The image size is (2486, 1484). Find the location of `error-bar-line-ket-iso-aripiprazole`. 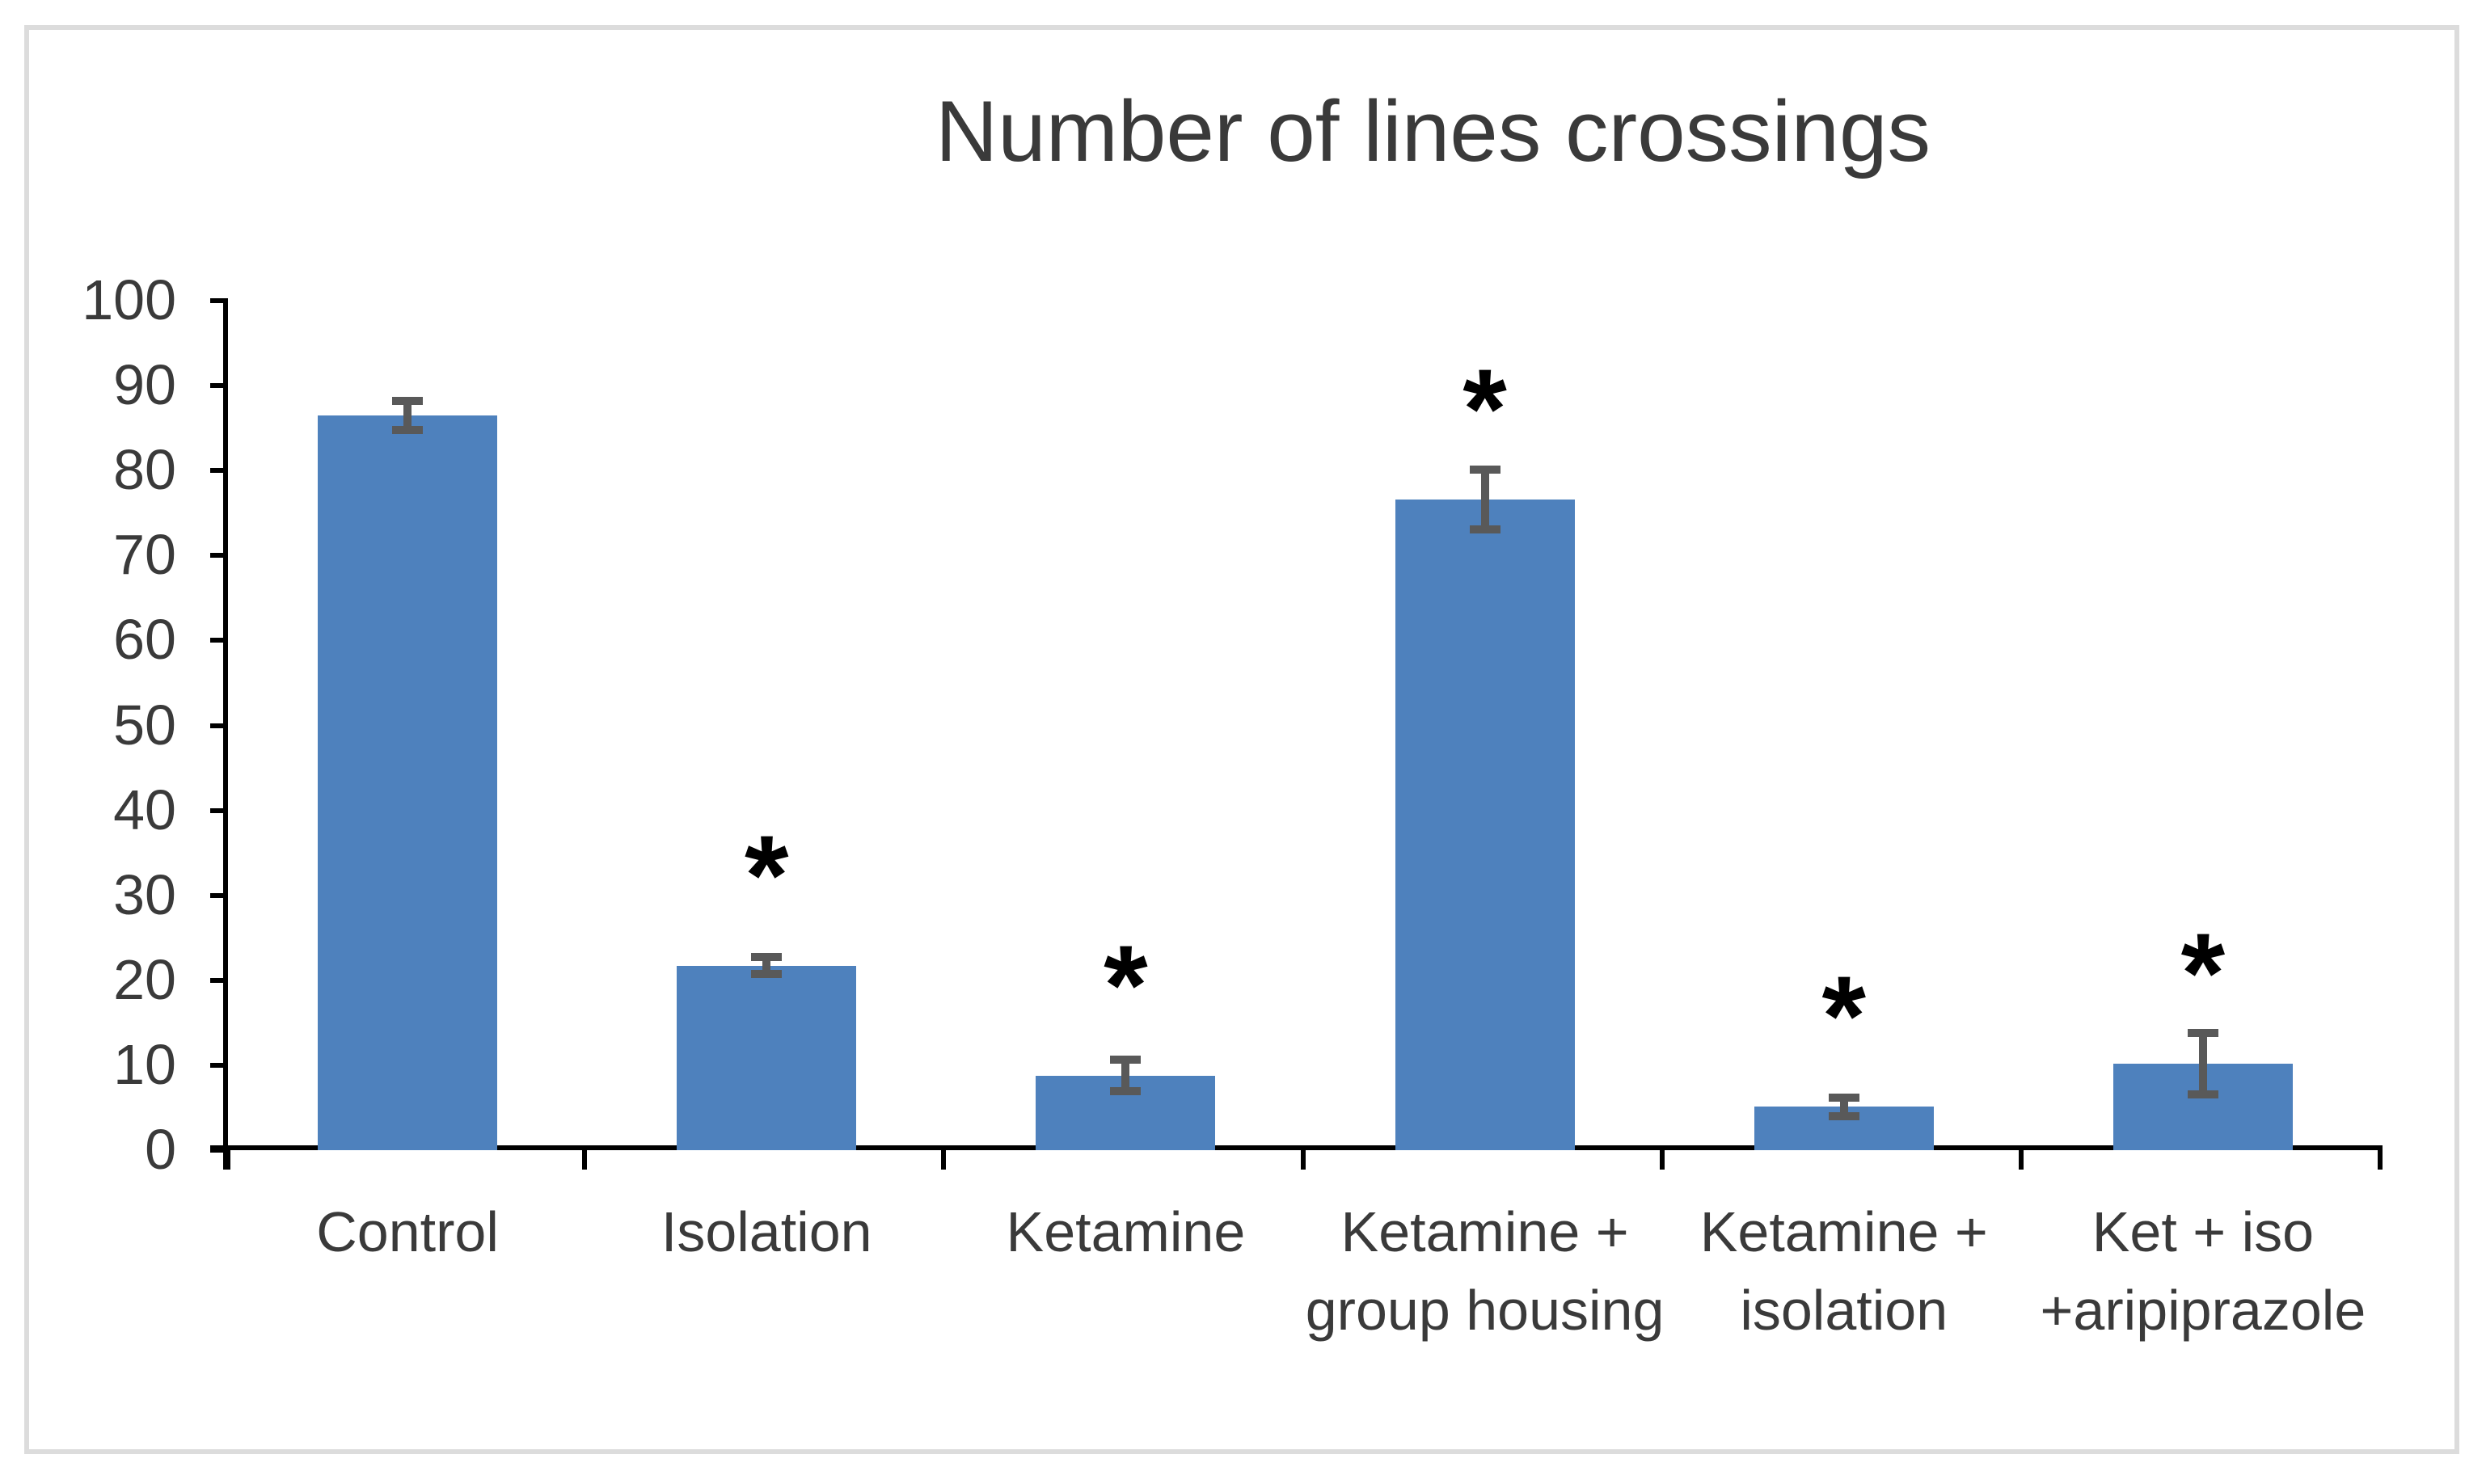

error-bar-line-ket-iso-aripiprazole is located at coordinates (2202, 1063).